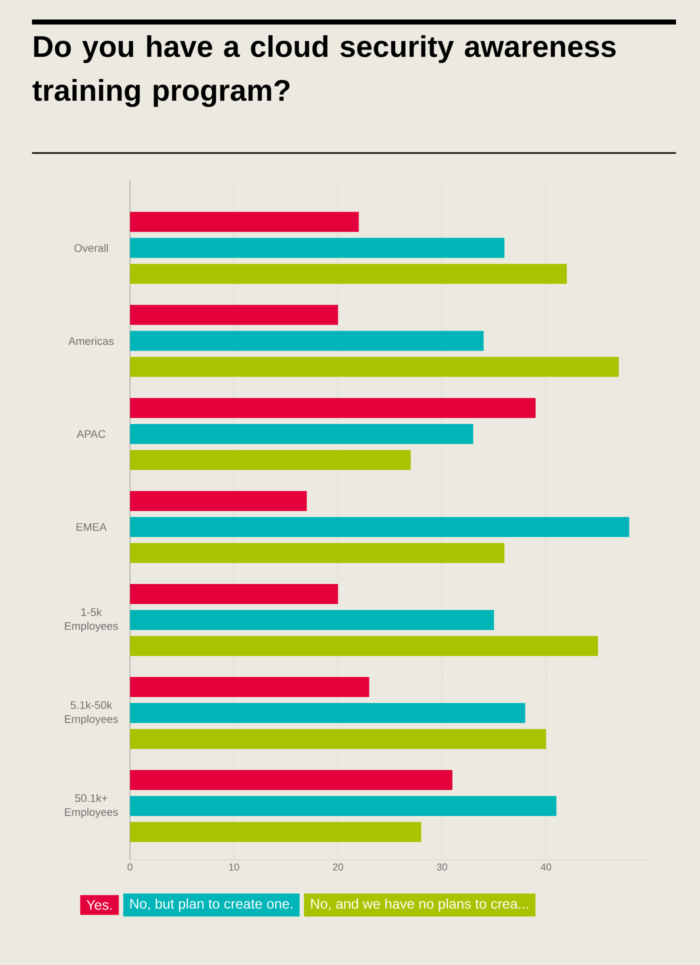  What do you see at coordinates (99, 905) in the screenshot?
I see `text: Yes.` at bounding box center [99, 905].